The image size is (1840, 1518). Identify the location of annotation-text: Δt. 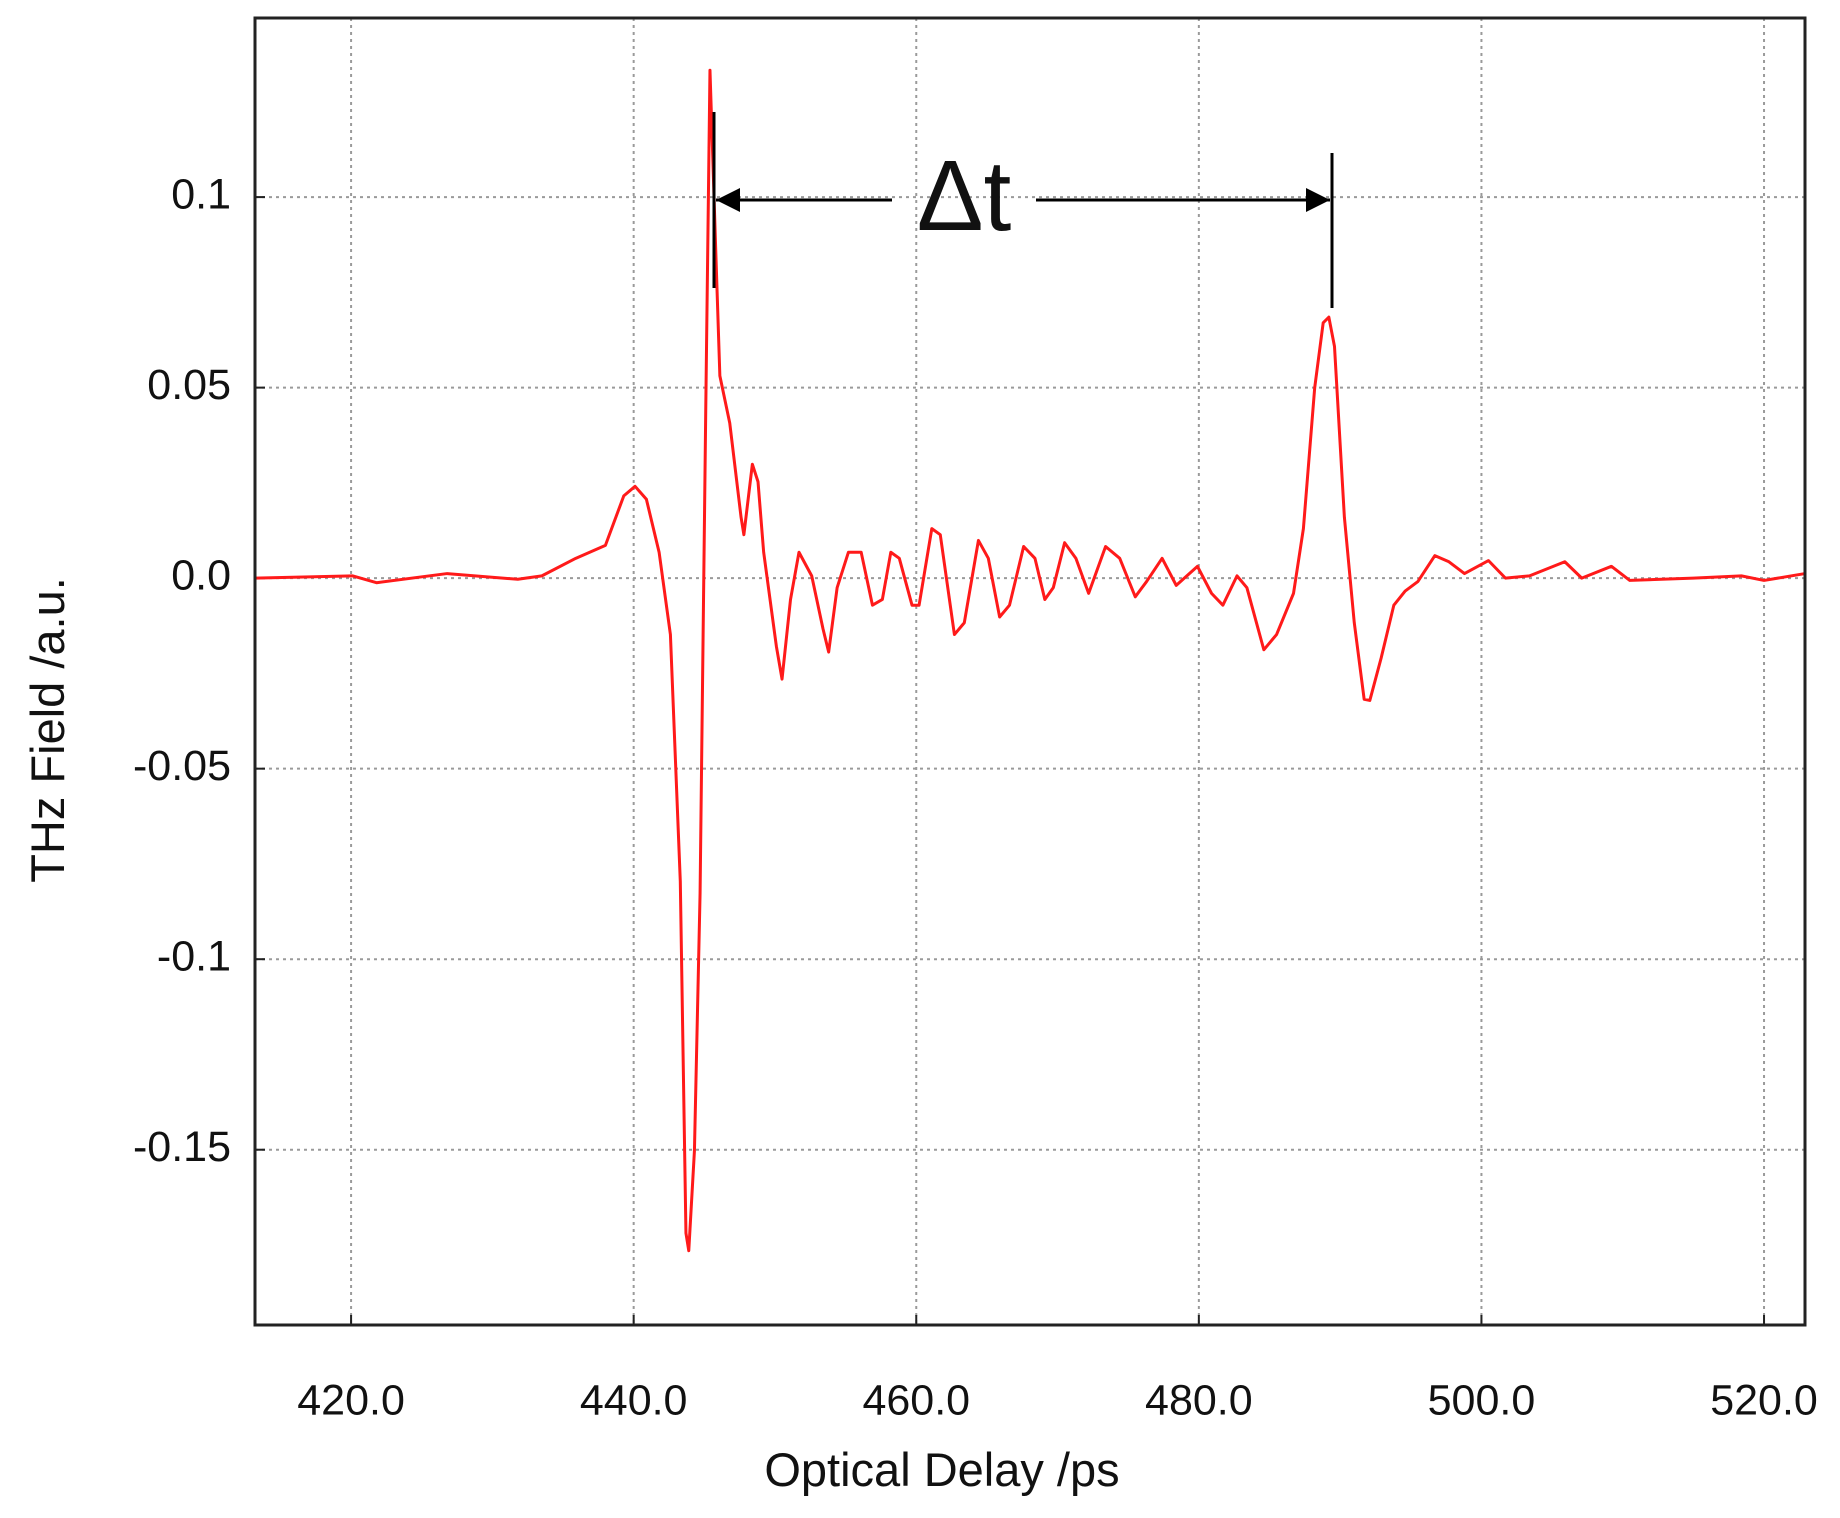
(964, 196).